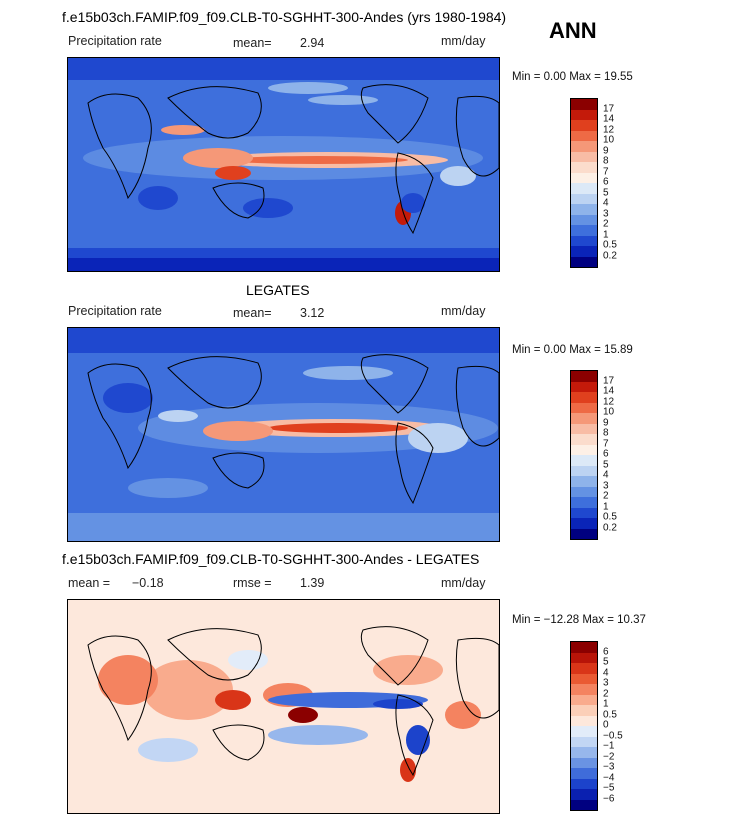 The image size is (733, 819). Describe the element at coordinates (609, 777) in the screenshot. I see `colorbar-tick-label: −4` at that location.